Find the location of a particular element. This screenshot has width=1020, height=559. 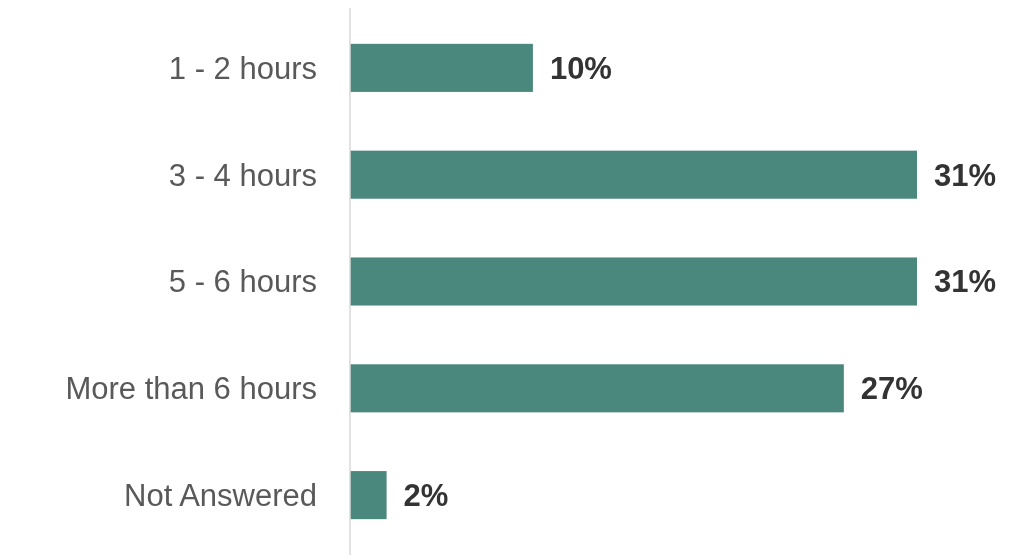

y-tick-label: 5 - 6 hours is located at coordinates (242, 282).